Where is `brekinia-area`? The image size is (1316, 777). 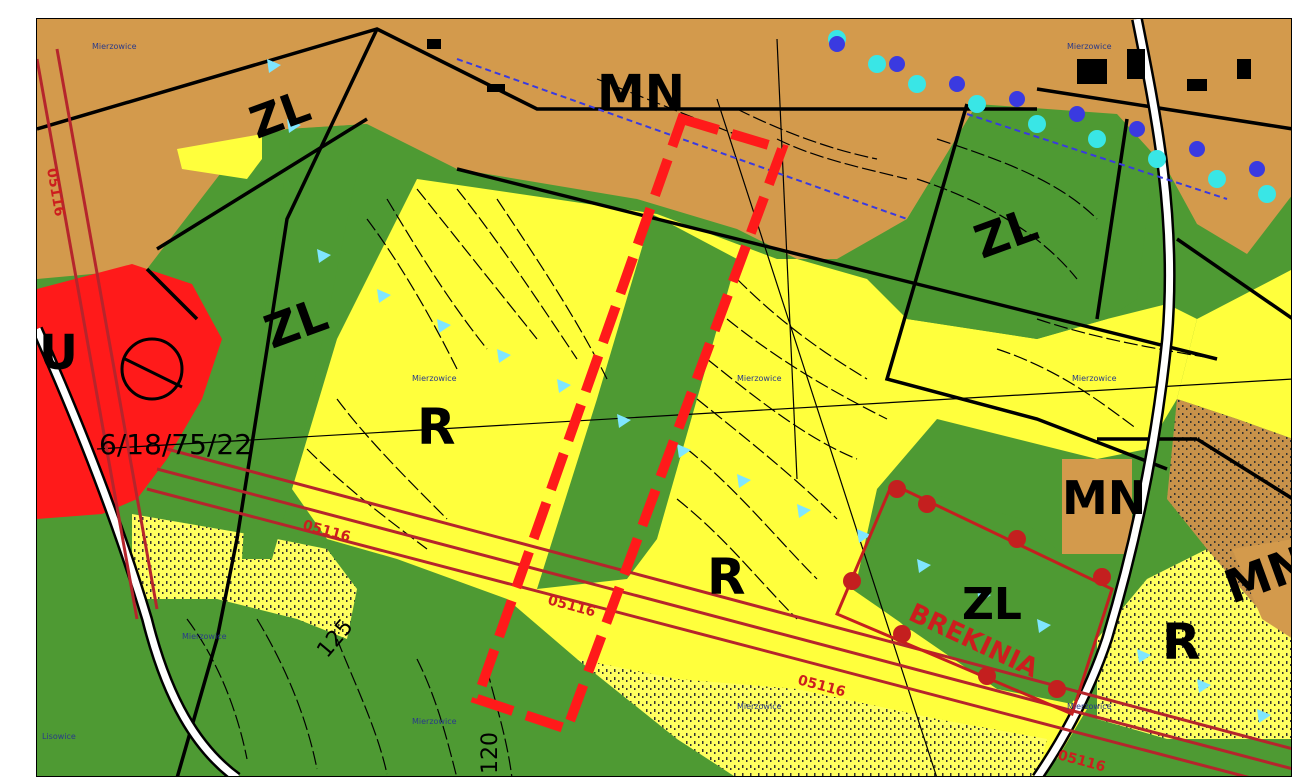 brekinia-area is located at coordinates (974, 598).